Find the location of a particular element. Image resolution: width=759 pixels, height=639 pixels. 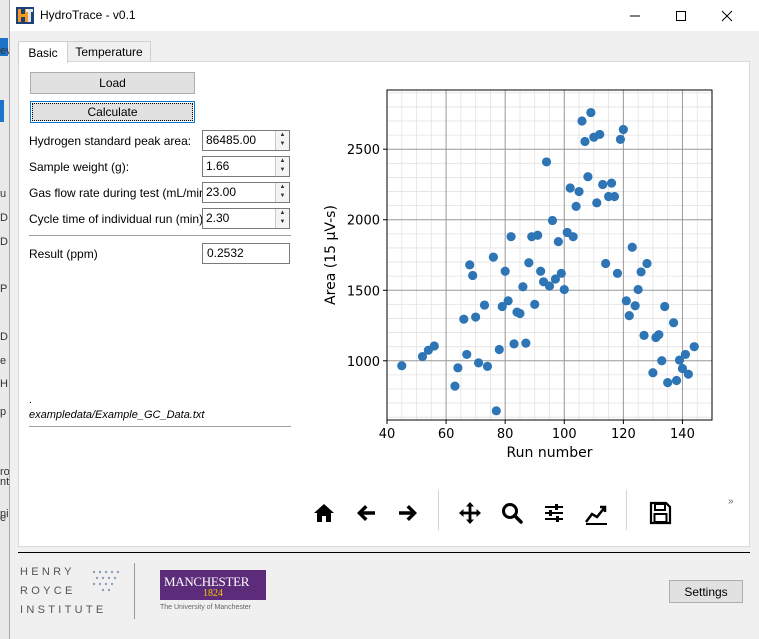

background-window-text: D is located at coordinates (4, 218).